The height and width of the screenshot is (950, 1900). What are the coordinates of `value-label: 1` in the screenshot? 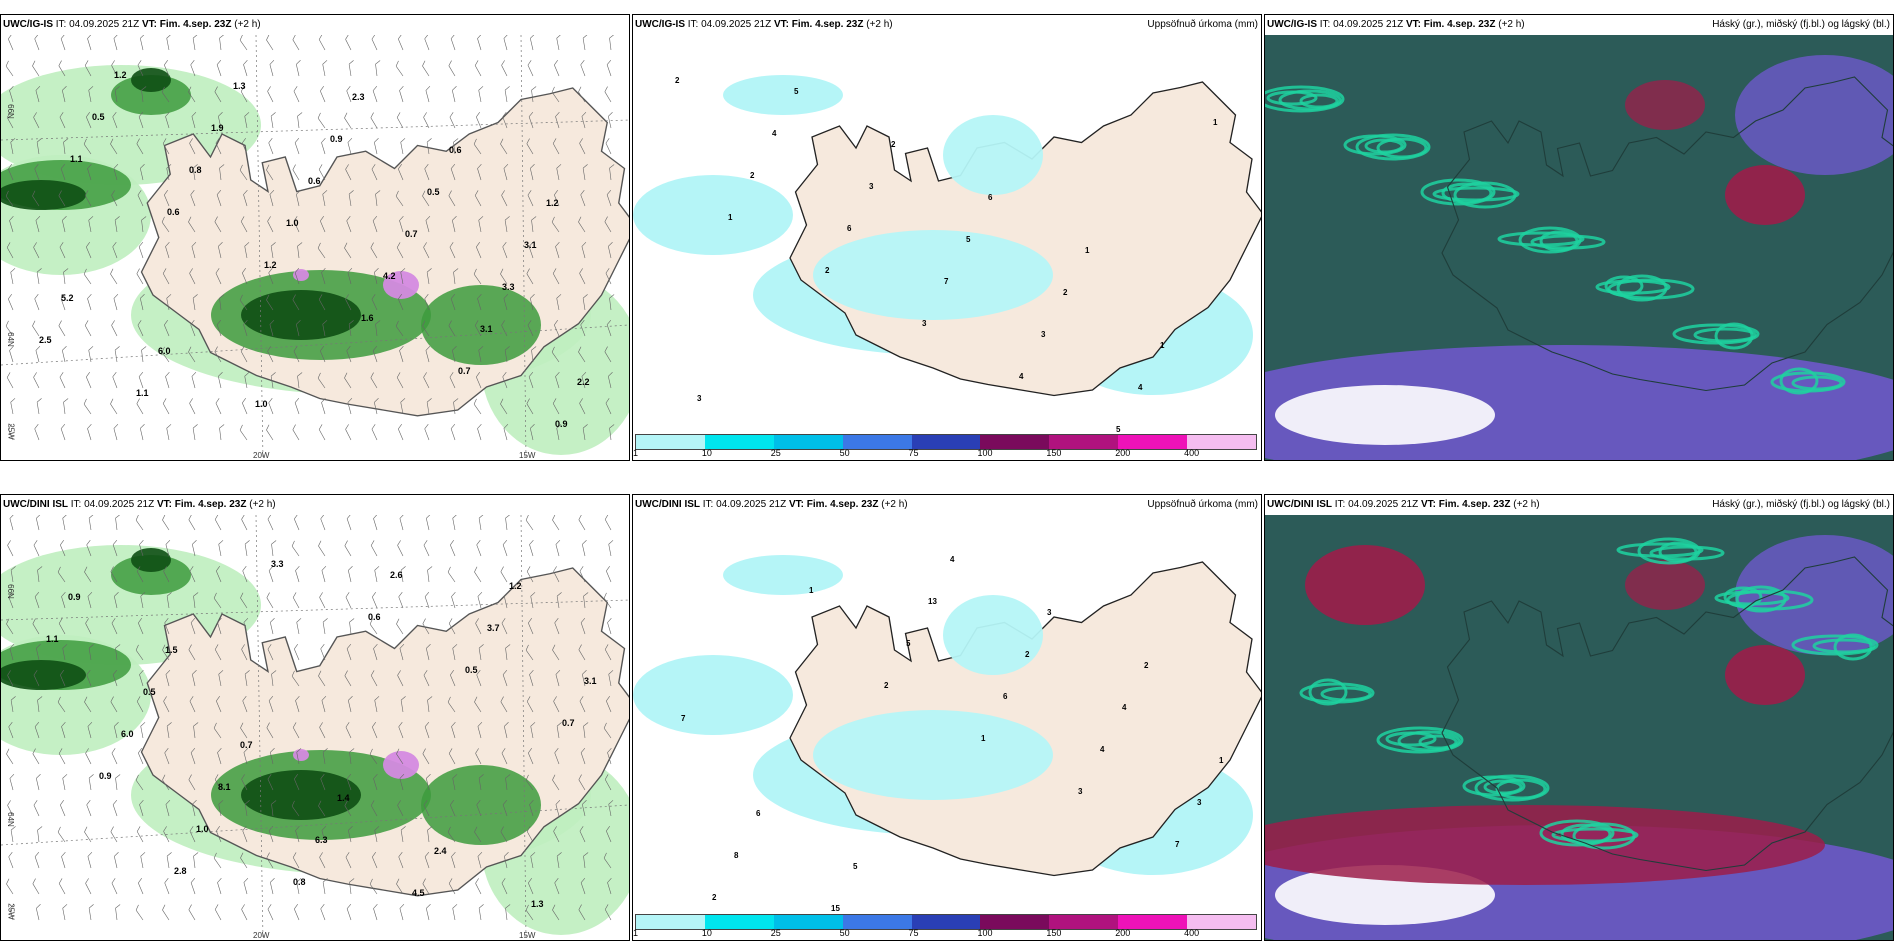 It's located at (1215, 122).